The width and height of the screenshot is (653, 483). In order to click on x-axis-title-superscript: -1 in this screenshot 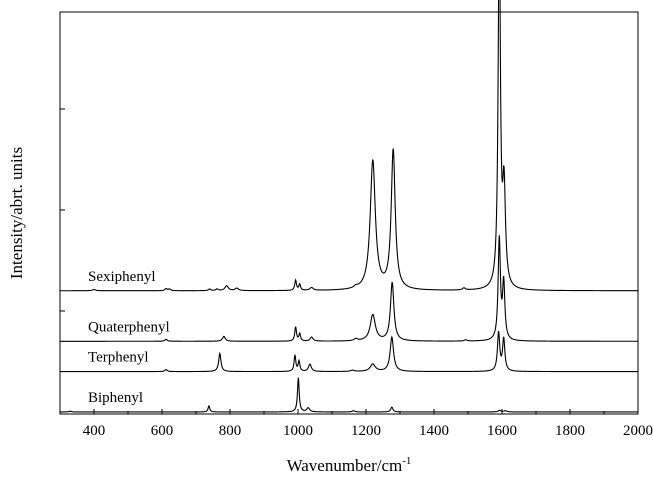, I will do `click(406, 461)`.